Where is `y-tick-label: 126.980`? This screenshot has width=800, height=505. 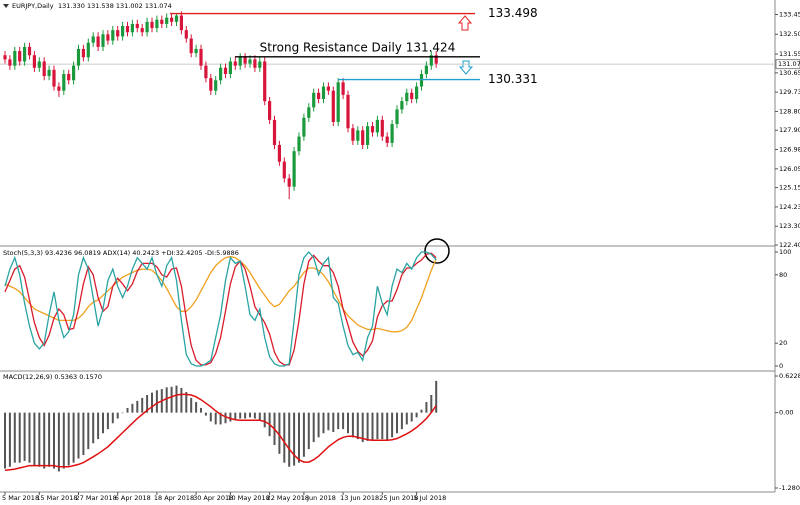
y-tick-label: 126.980 is located at coordinates (789, 150).